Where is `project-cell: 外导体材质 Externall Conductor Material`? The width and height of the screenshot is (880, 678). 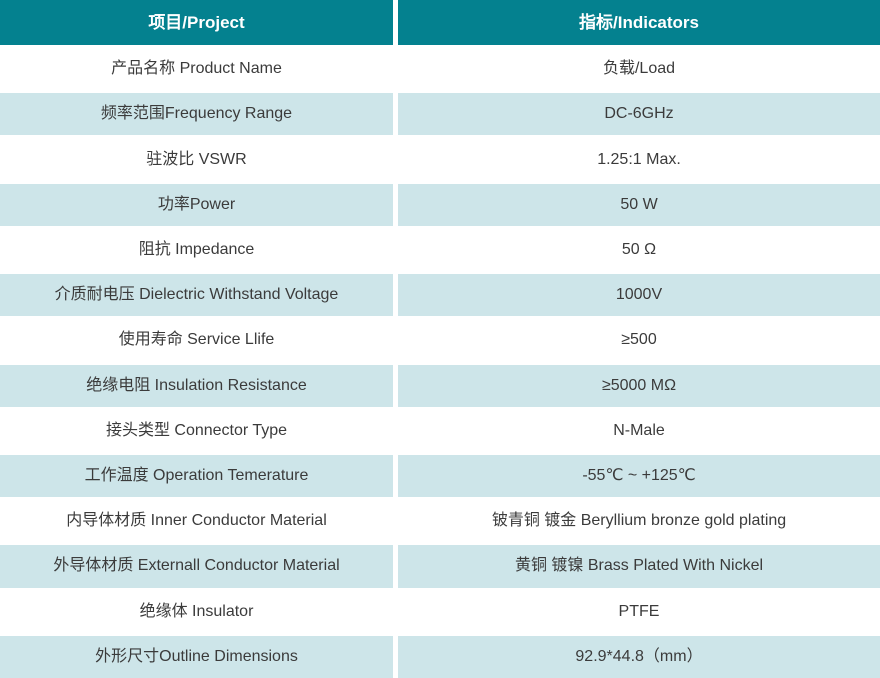 project-cell: 外导体材质 Externall Conductor Material is located at coordinates (196, 566).